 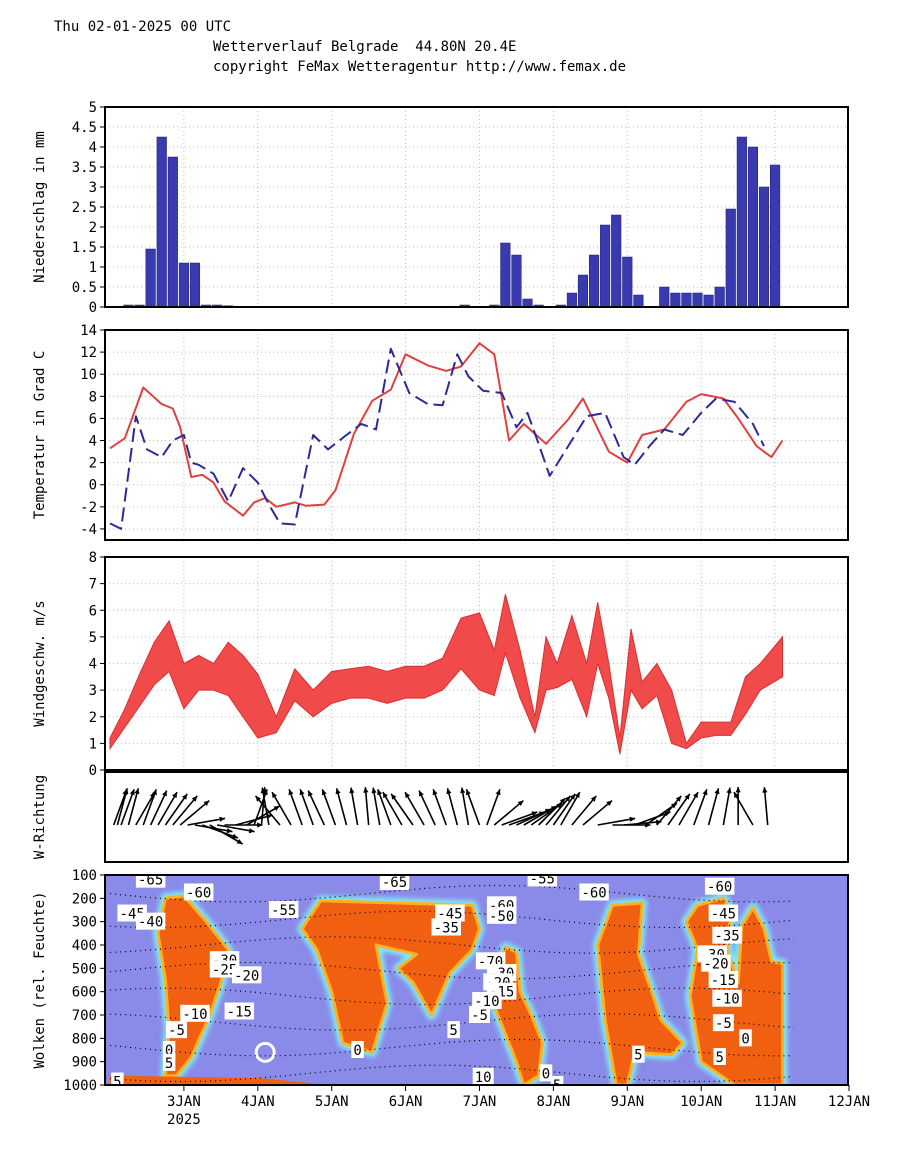 What do you see at coordinates (723, 981) in the screenshot?
I see `contour-label: -15` at bounding box center [723, 981].